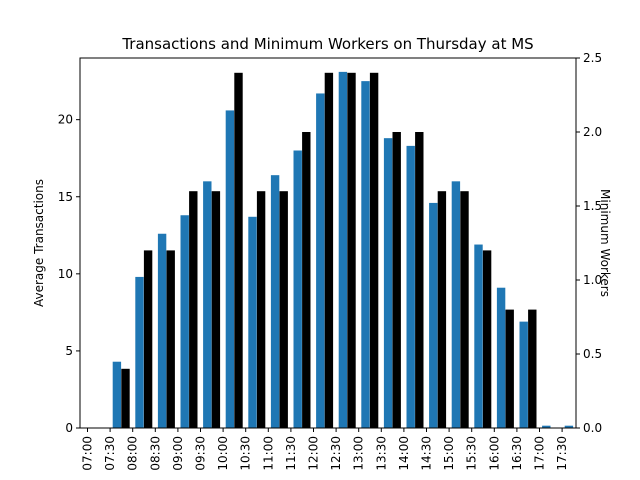  I want to click on x-tick-label: 16:30, so click(517, 453).